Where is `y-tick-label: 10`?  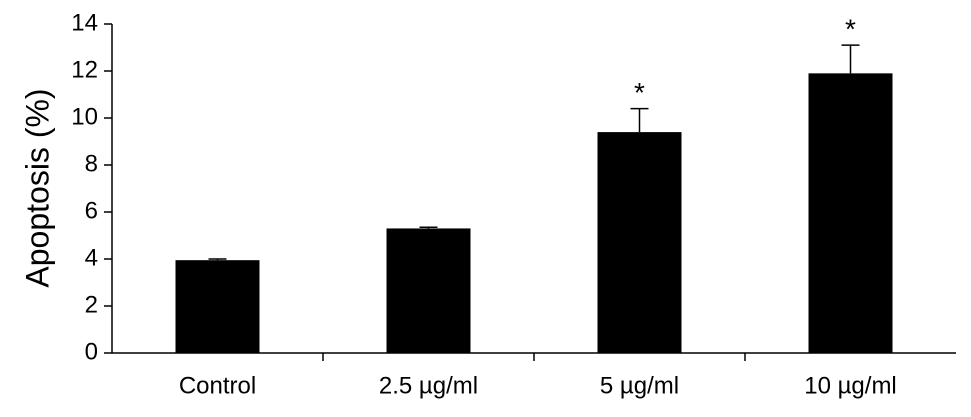
y-tick-label: 10 is located at coordinates (84, 116).